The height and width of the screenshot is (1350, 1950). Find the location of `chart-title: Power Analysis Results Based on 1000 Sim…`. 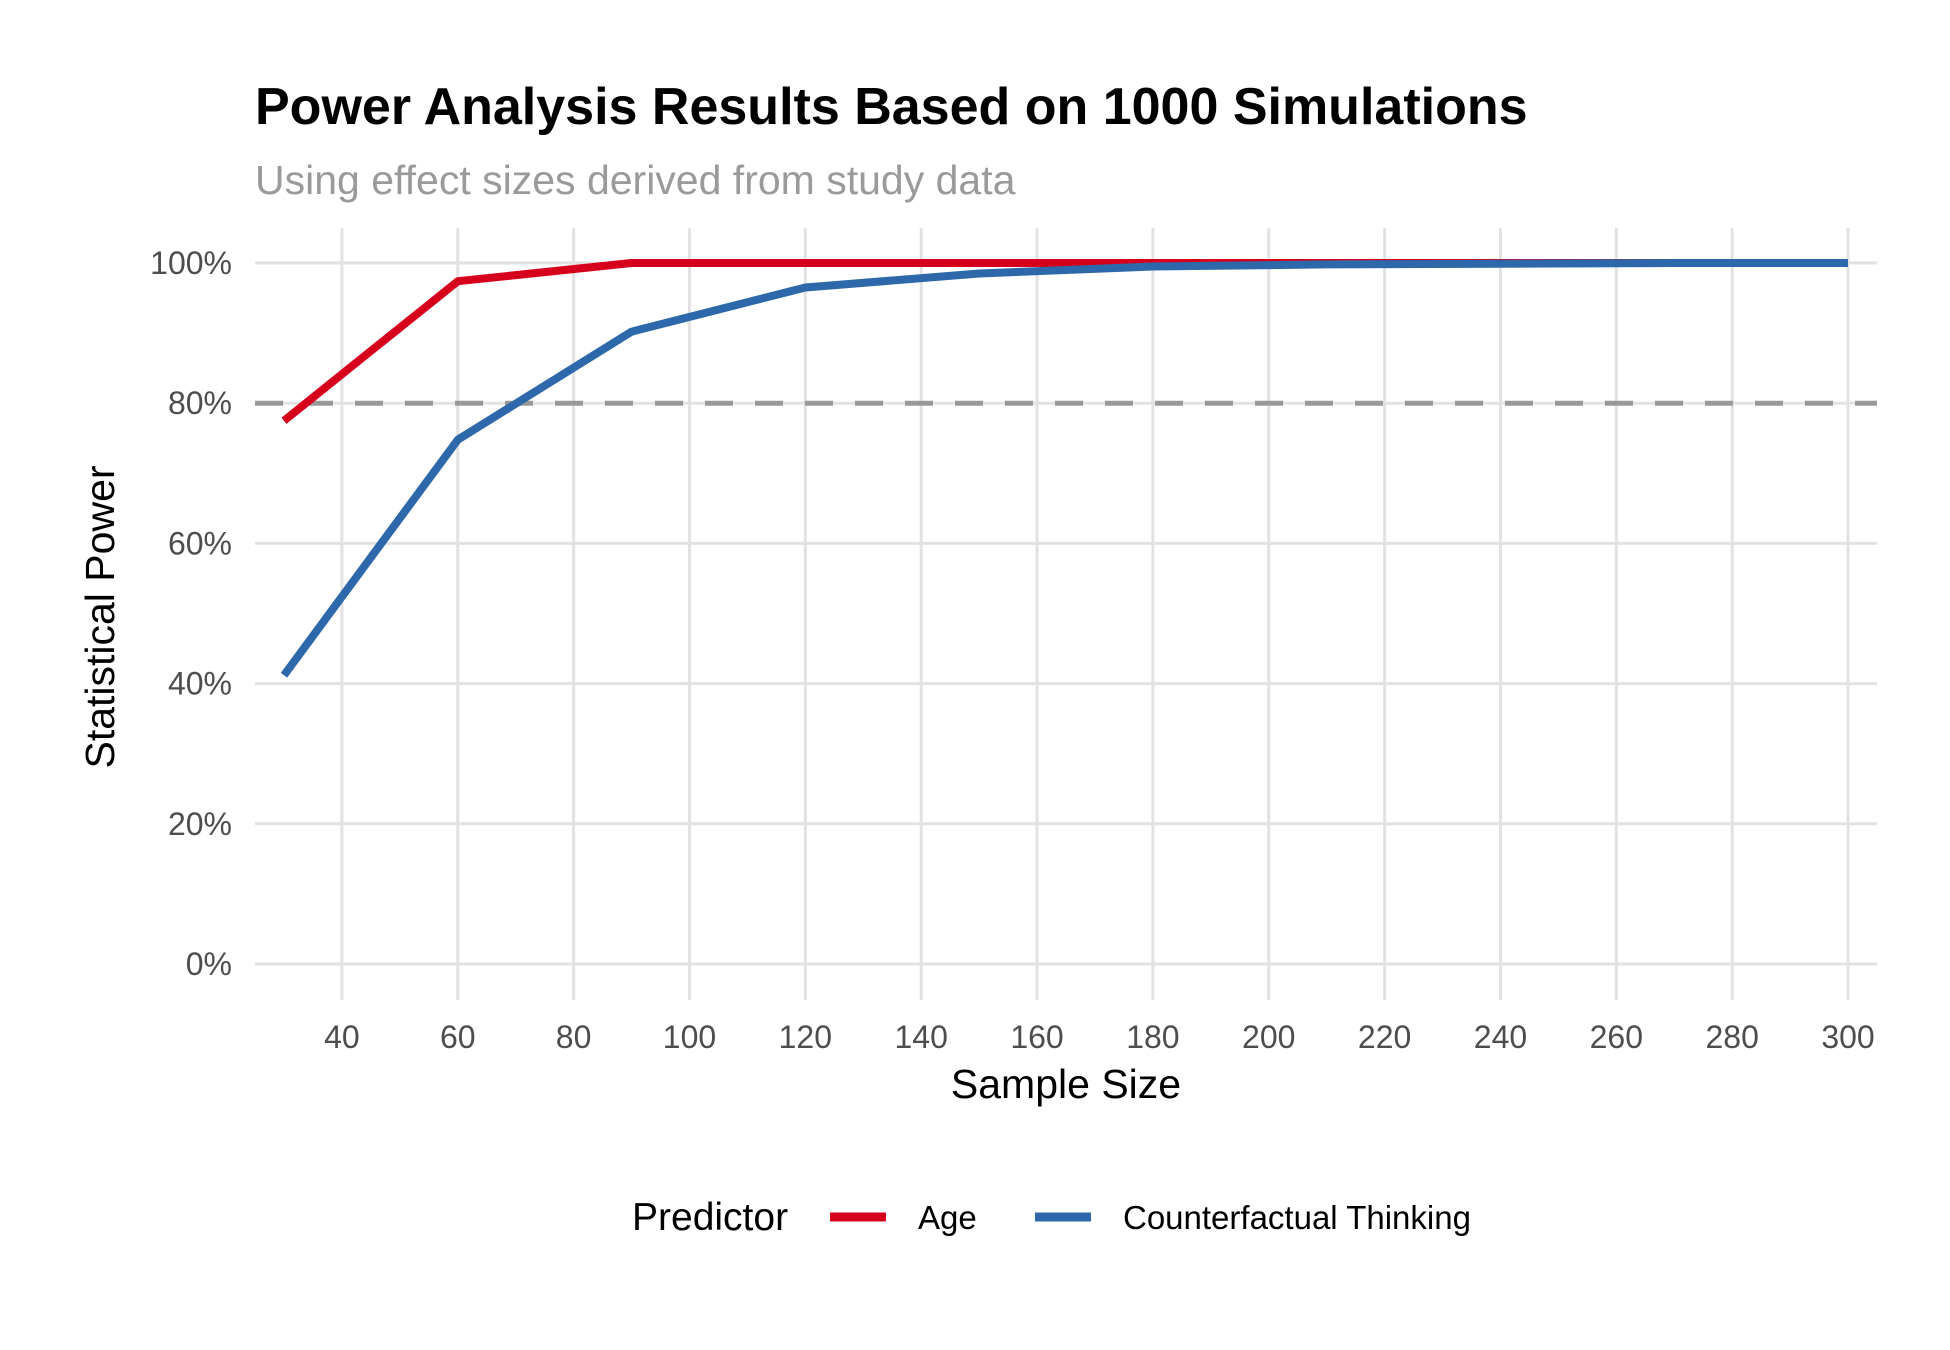

chart-title: Power Analysis Results Based on 1000 Sim… is located at coordinates (891, 107).